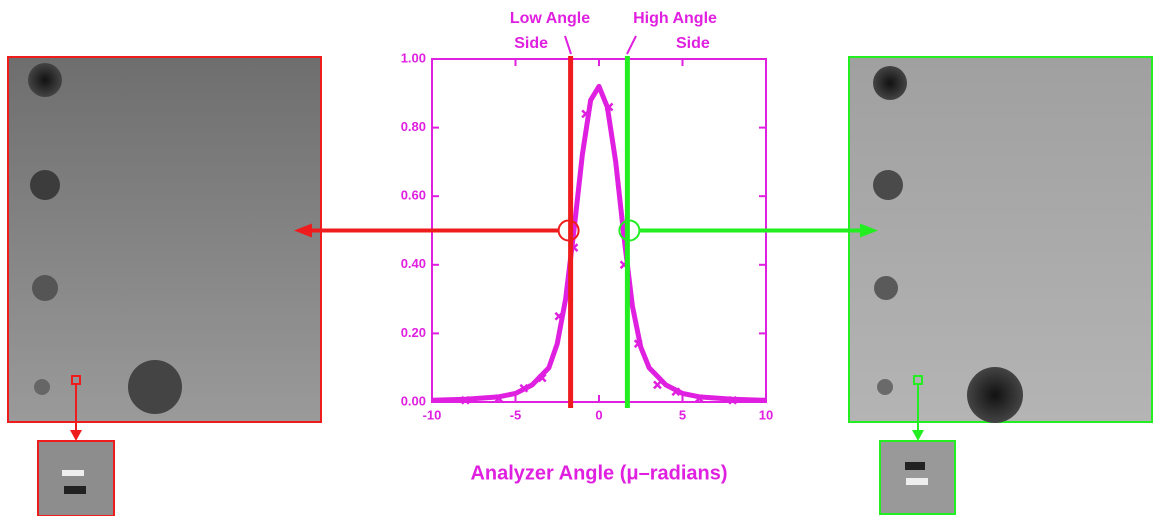 The width and height of the screenshot is (1156, 516). I want to click on y-tick-label: 0.20, so click(413, 332).